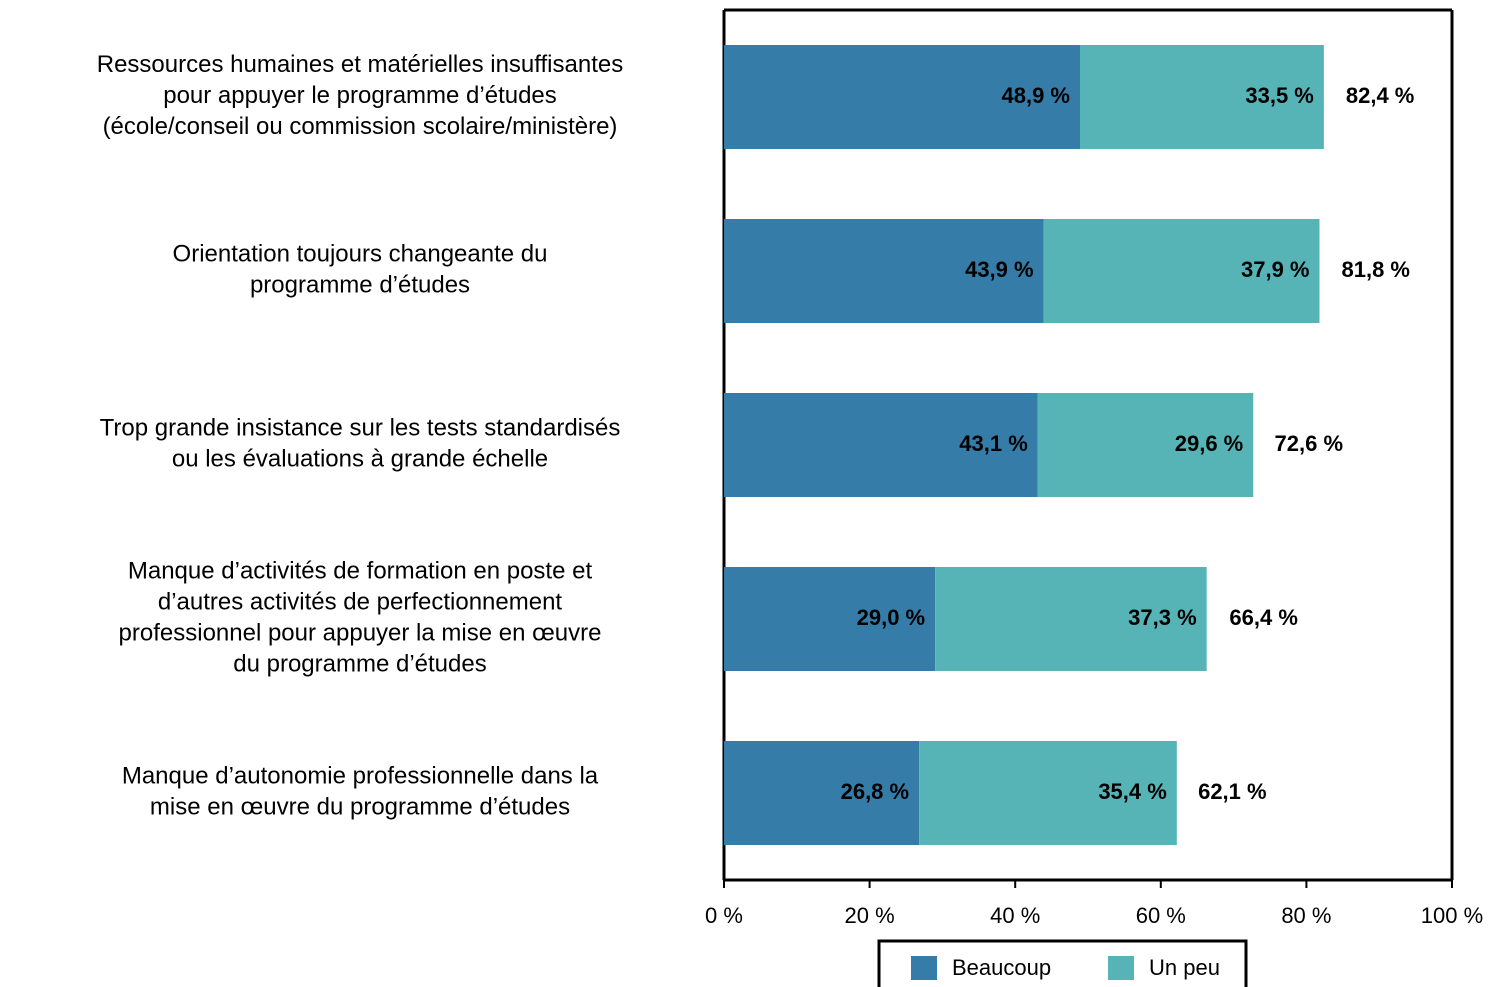  I want to click on value-label: 37,3 %, so click(1162, 617).